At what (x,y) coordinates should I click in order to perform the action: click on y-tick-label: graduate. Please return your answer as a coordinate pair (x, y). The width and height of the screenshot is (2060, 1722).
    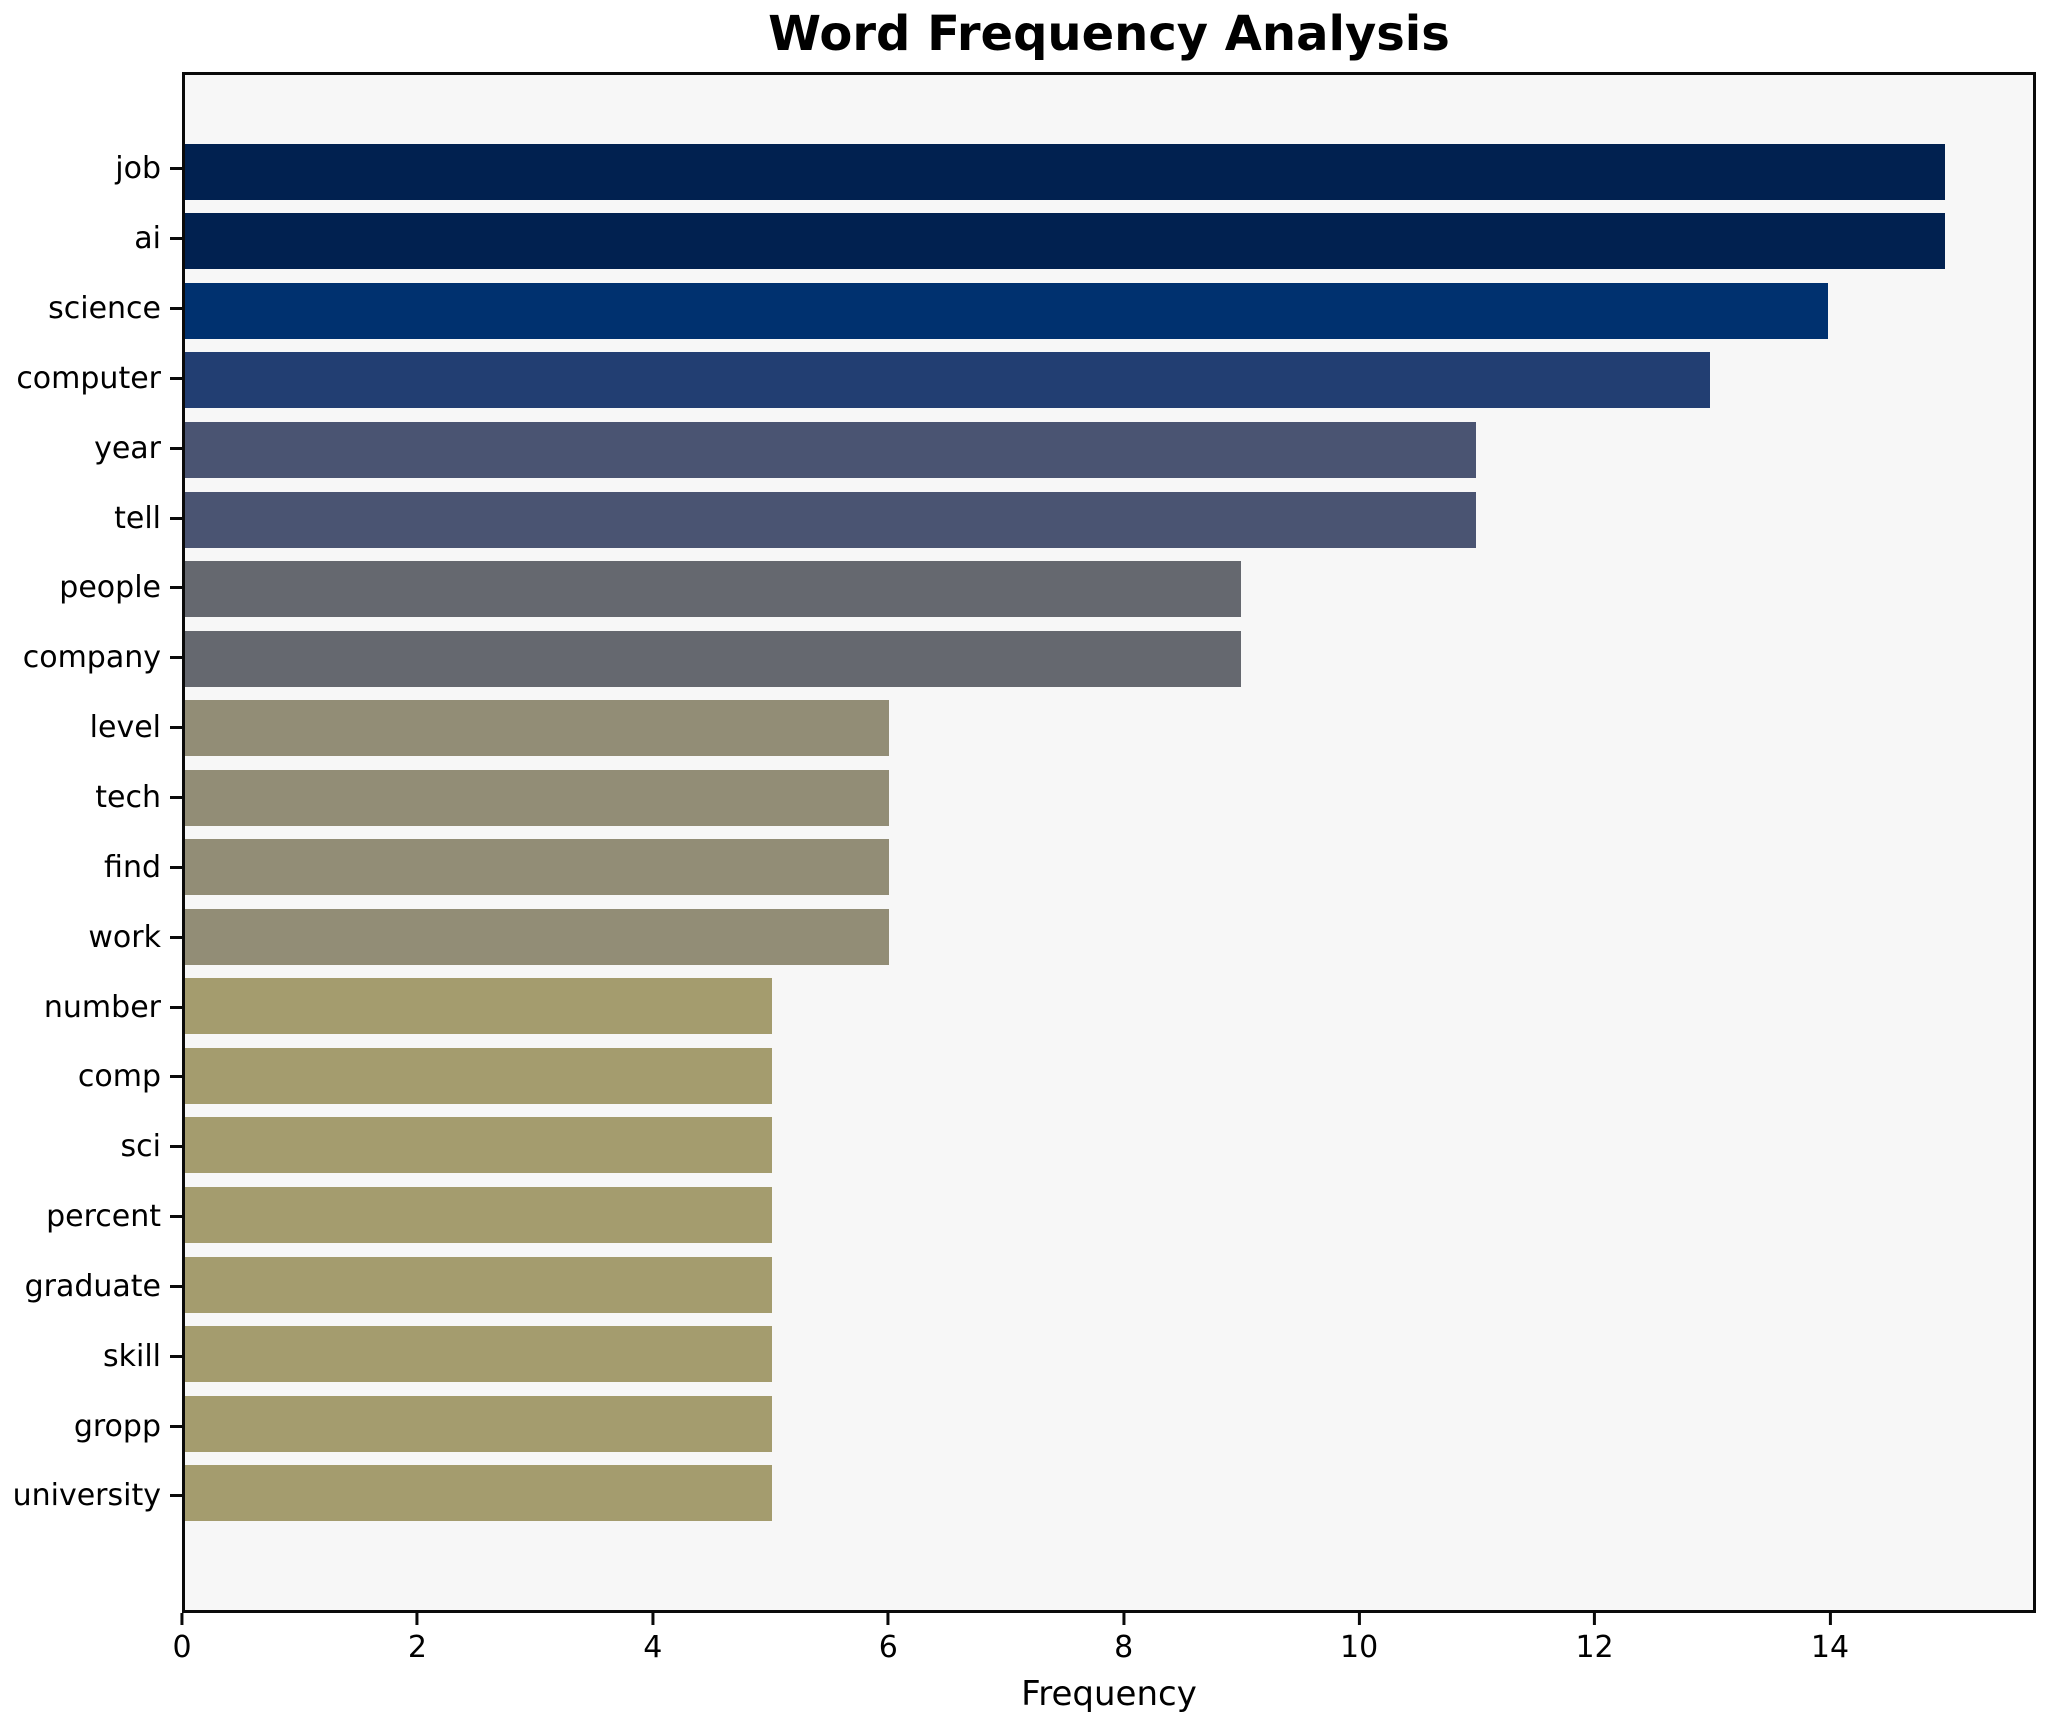
    Looking at the image, I should click on (92, 1286).